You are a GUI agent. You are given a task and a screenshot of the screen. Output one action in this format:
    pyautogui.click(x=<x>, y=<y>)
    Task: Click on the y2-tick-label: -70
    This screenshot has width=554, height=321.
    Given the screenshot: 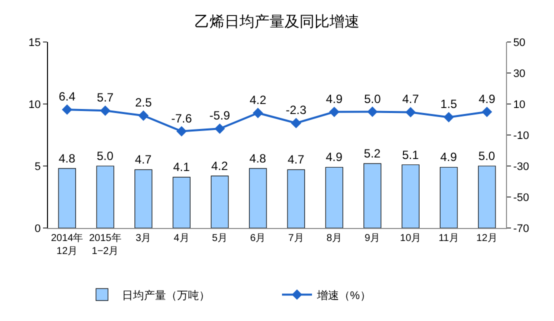 What is the action you would take?
    pyautogui.click(x=521, y=228)
    